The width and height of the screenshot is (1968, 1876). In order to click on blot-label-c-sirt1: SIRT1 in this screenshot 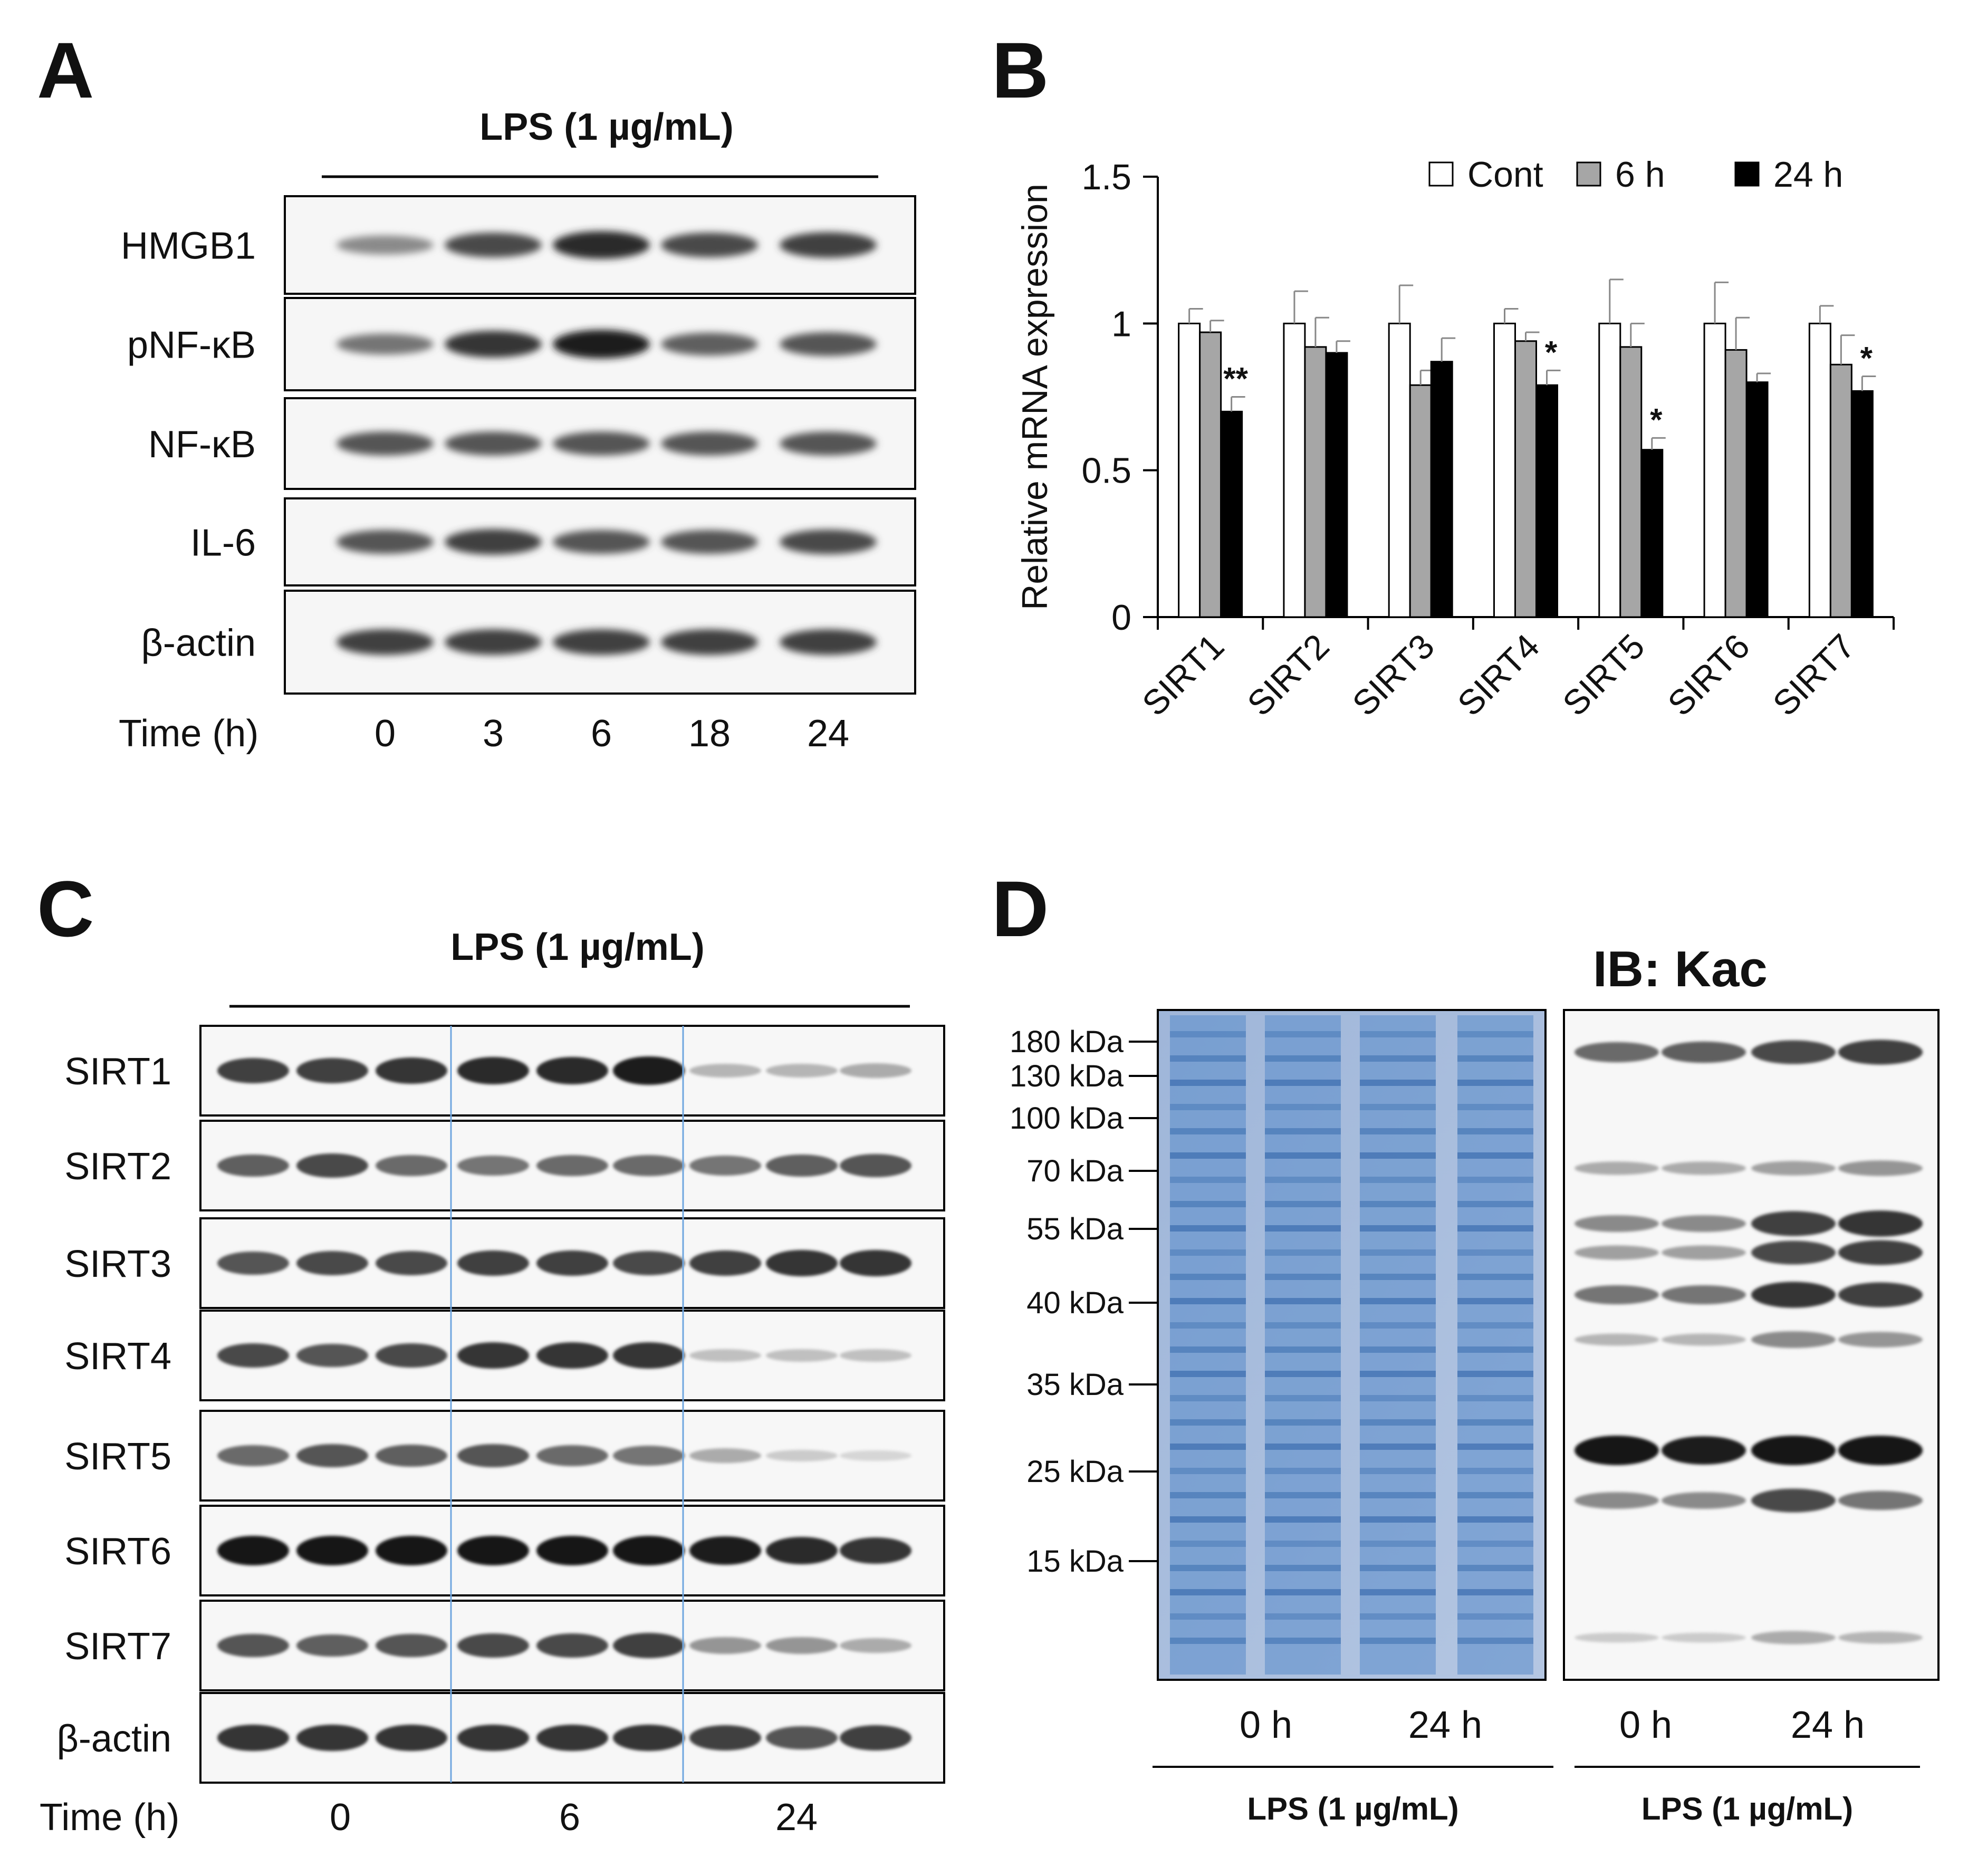, I will do `click(117, 1072)`.